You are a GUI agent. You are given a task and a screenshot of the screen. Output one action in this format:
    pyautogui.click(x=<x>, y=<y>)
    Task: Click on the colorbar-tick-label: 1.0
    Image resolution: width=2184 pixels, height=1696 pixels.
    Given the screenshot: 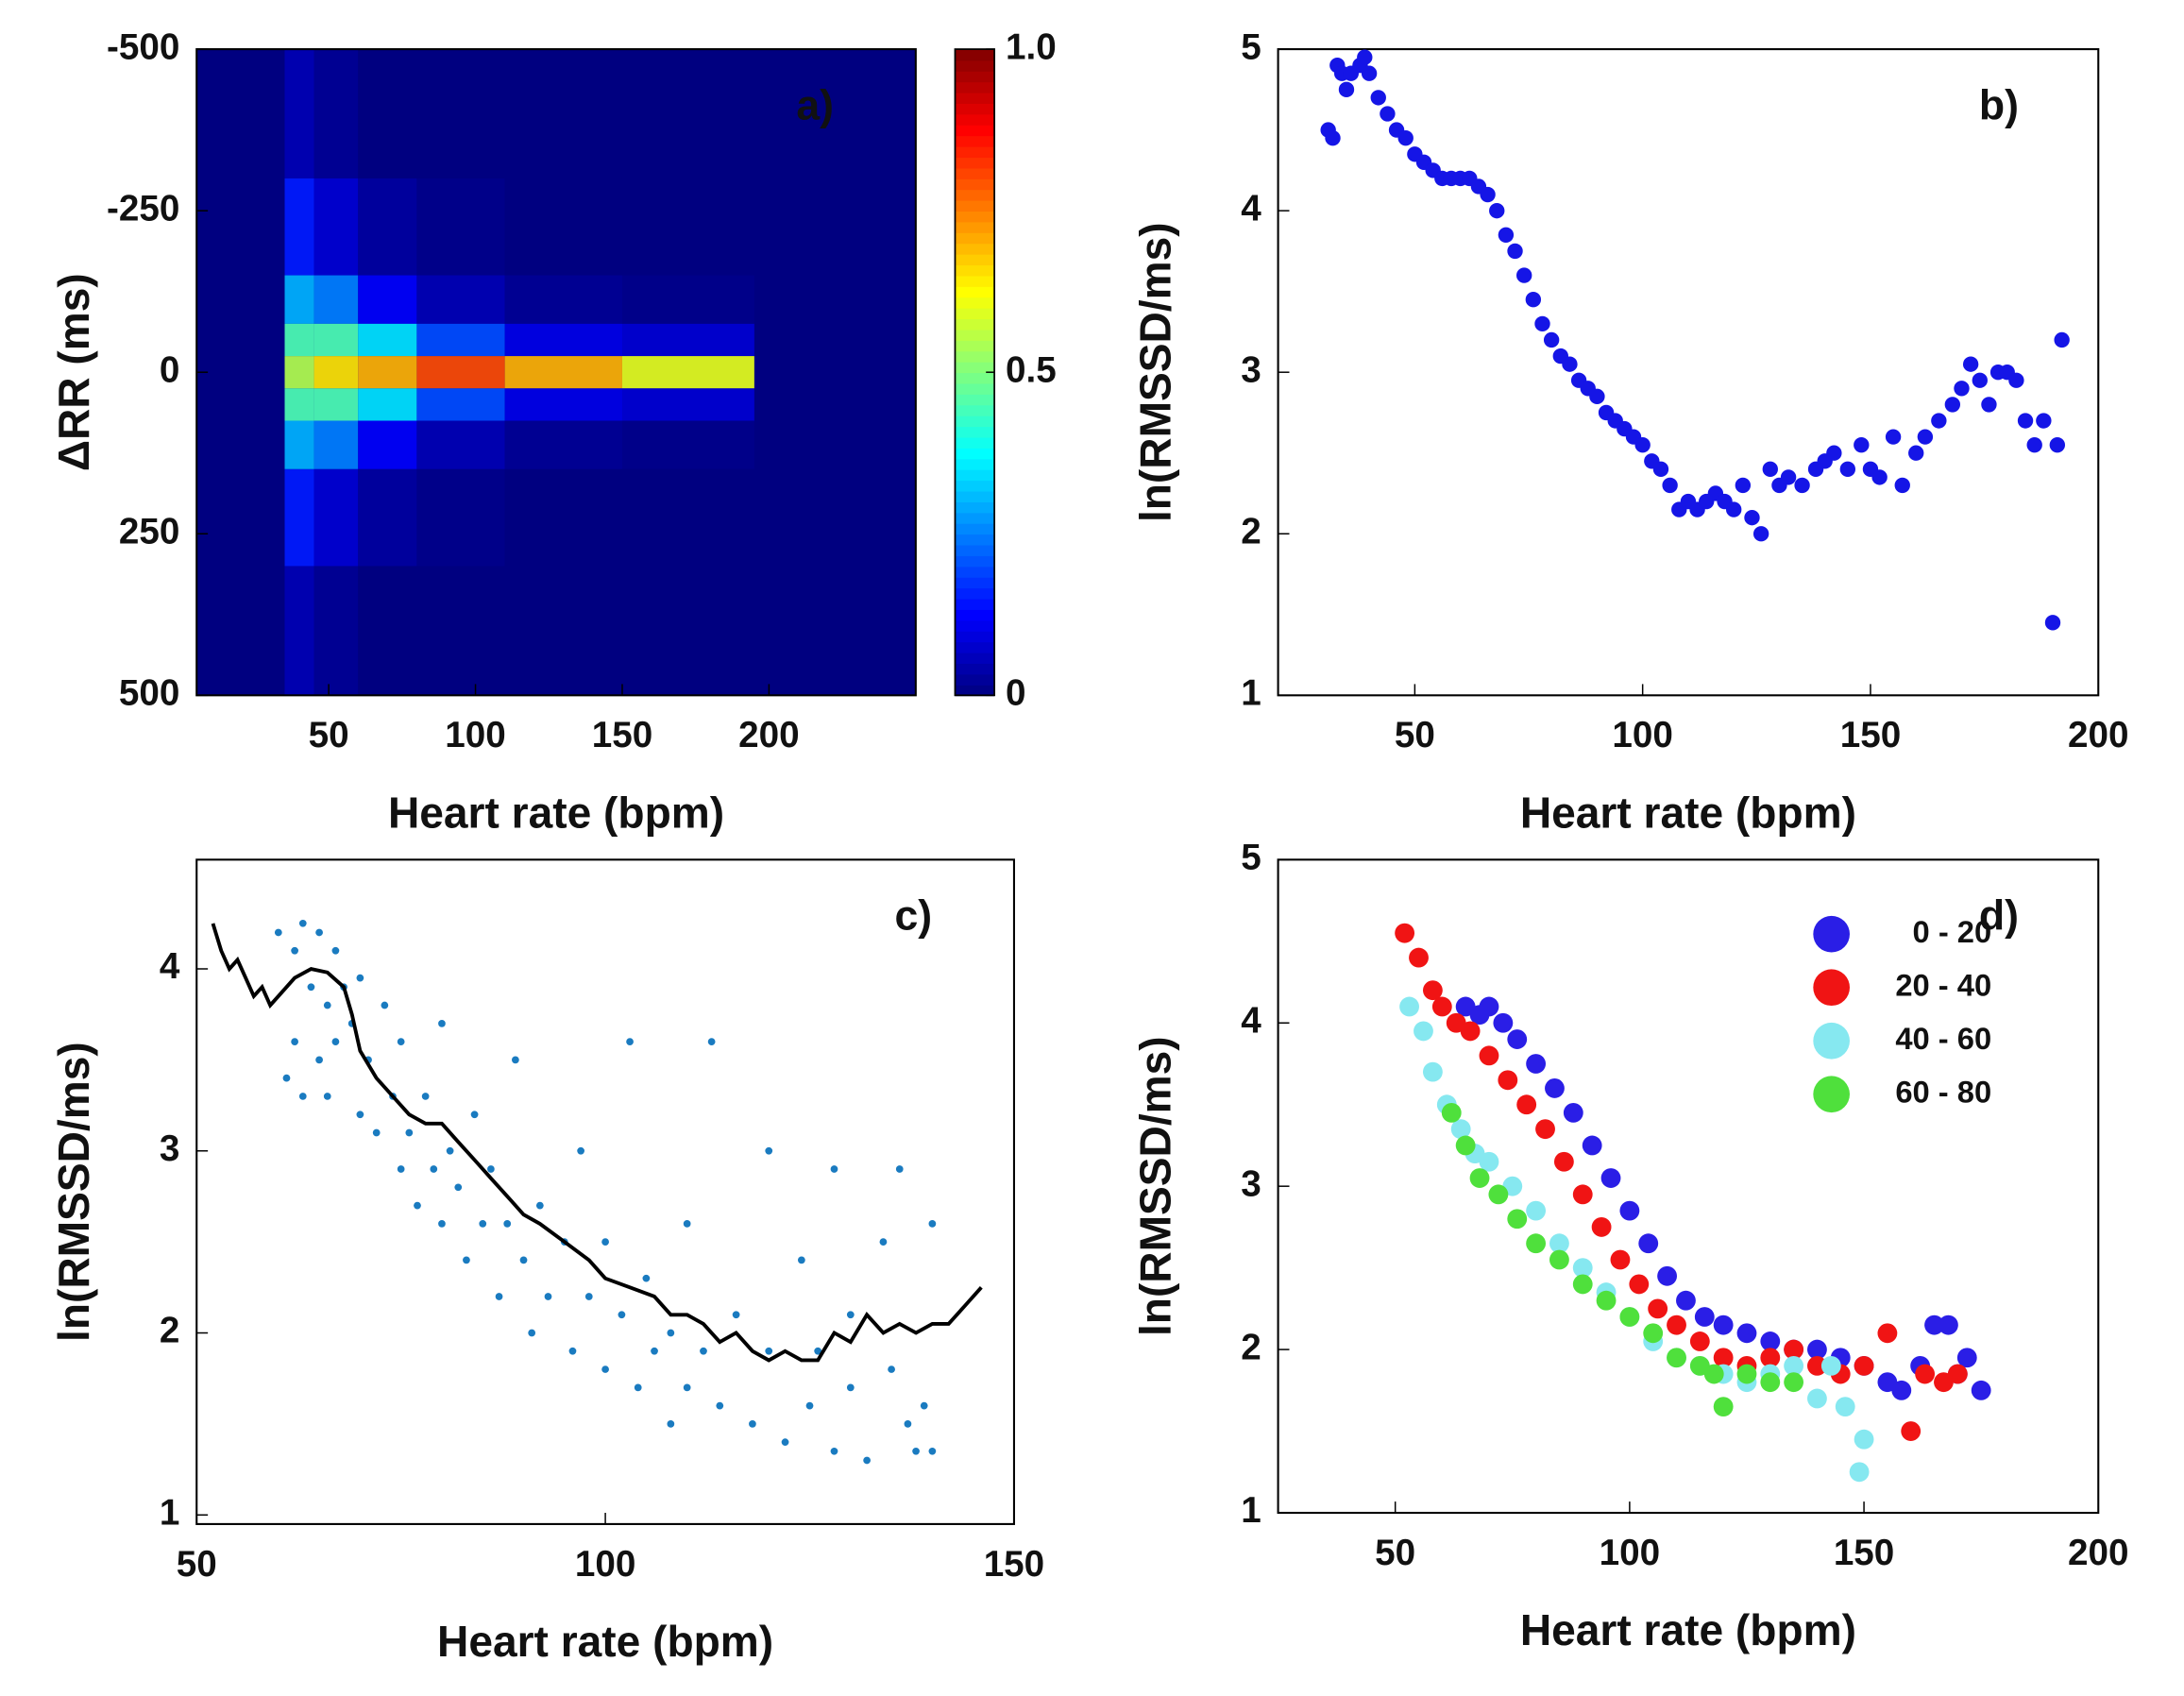 What is the action you would take?
    pyautogui.click(x=1031, y=46)
    